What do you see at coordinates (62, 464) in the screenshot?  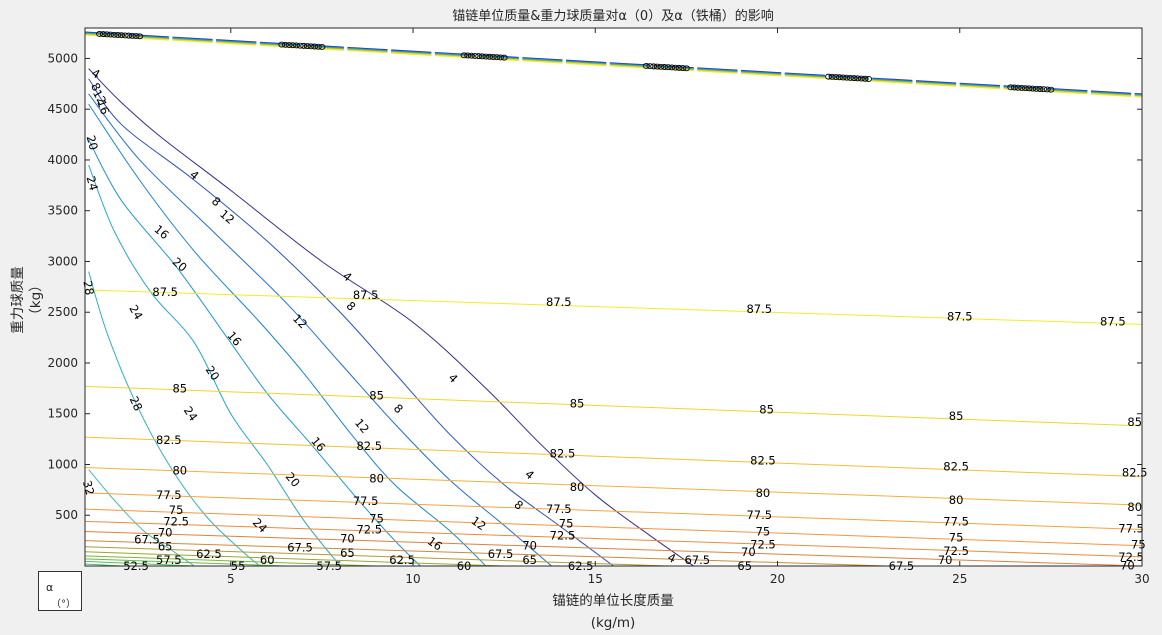 I see `y-tick-label: 1000` at bounding box center [62, 464].